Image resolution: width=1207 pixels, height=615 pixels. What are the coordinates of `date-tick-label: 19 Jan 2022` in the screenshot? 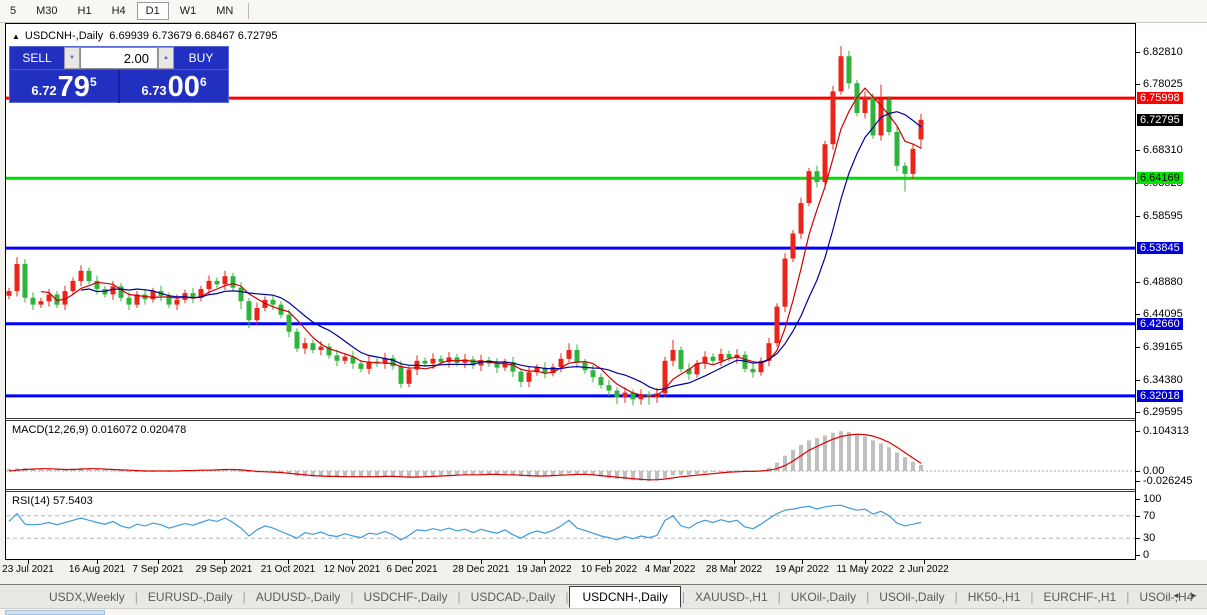 It's located at (544, 569).